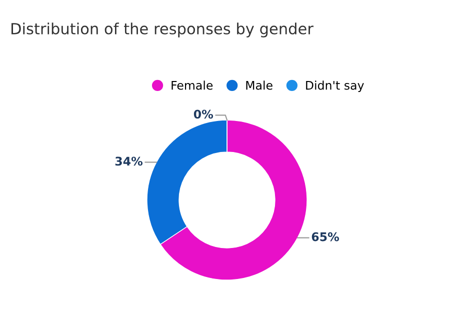 This screenshot has height=324, width=455. What do you see at coordinates (192, 85) in the screenshot?
I see `legend-label: Female` at bounding box center [192, 85].